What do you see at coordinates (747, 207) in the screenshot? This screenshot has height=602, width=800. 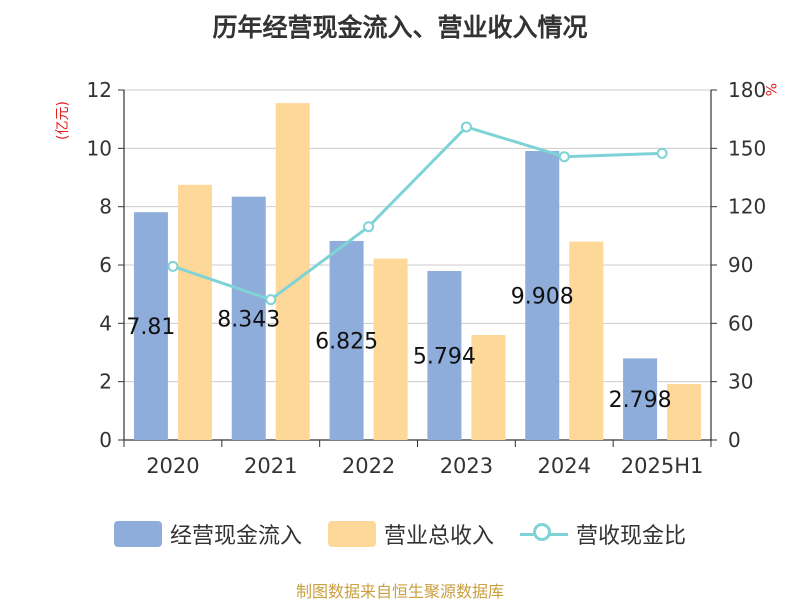 I see `right-tick-label: 120` at bounding box center [747, 207].